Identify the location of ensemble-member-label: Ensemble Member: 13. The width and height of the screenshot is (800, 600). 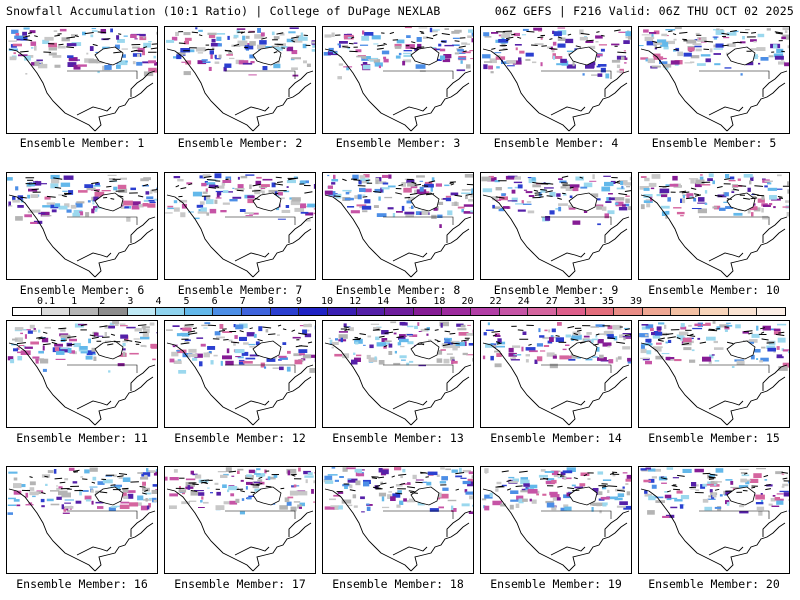
(398, 438).